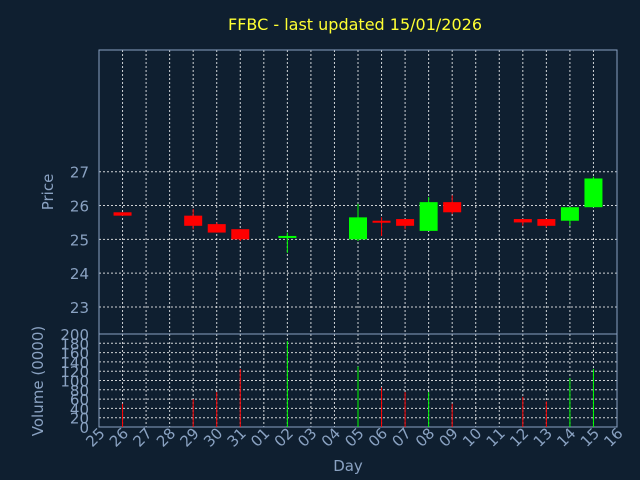  I want to click on x-tick-label: 14, so click(566, 437).